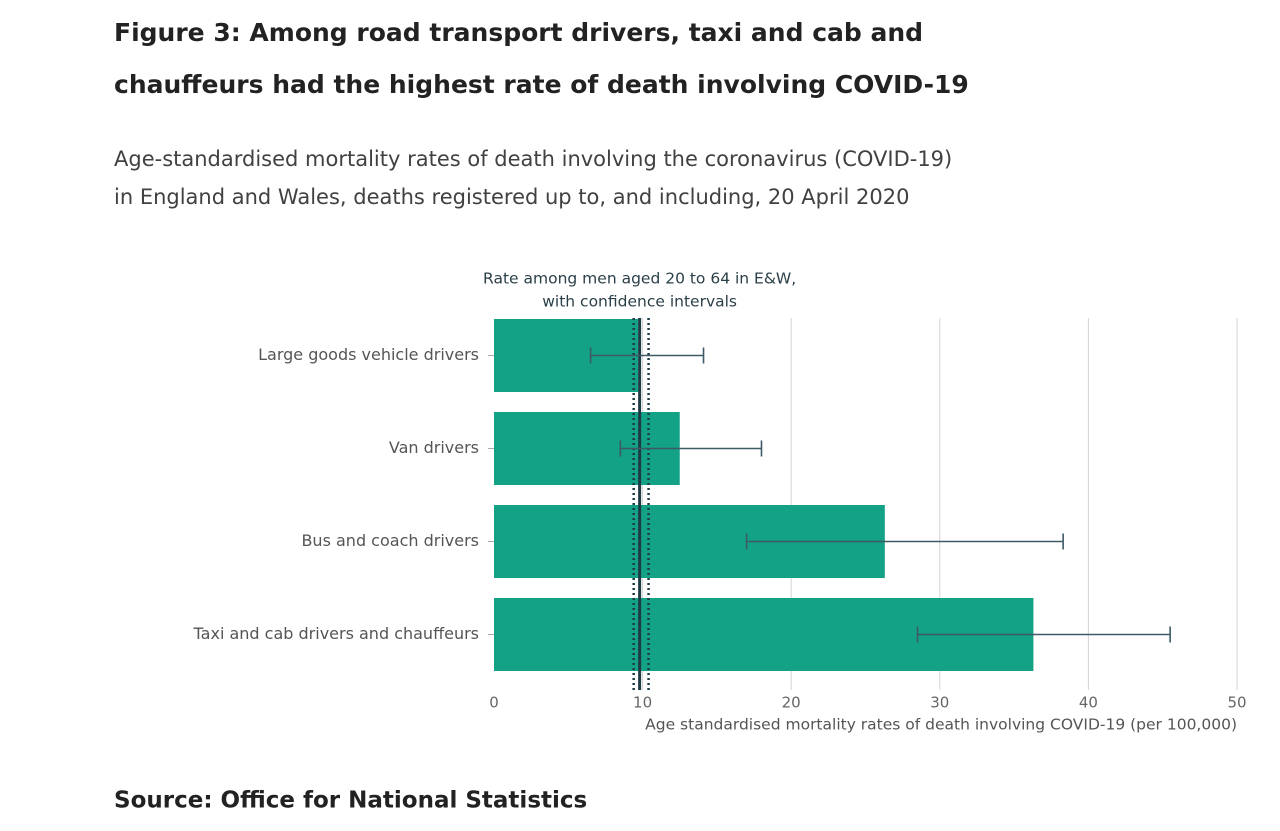 The height and width of the screenshot is (831, 1280). I want to click on reference-label: Rate among men aged 20 to 64 in E&W,, so click(639, 279).